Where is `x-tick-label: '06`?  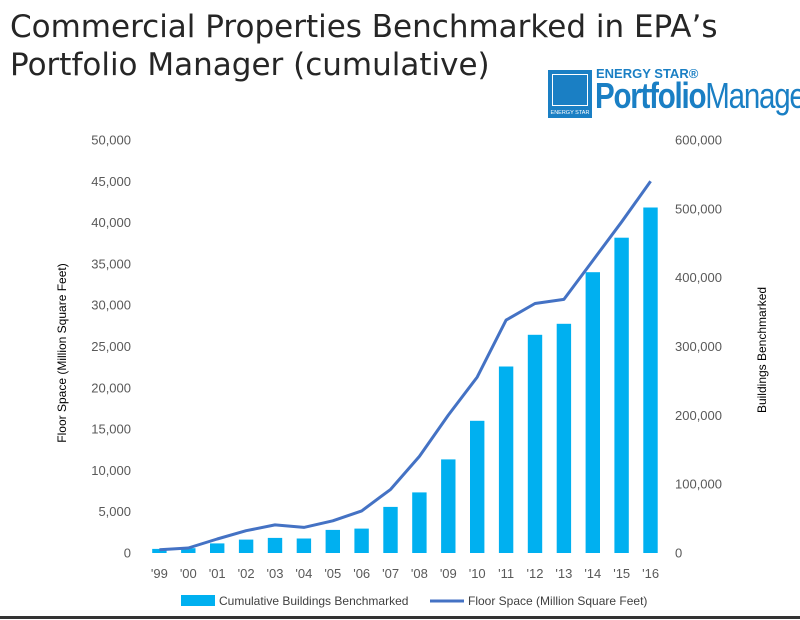 x-tick-label: '06 is located at coordinates (361, 573).